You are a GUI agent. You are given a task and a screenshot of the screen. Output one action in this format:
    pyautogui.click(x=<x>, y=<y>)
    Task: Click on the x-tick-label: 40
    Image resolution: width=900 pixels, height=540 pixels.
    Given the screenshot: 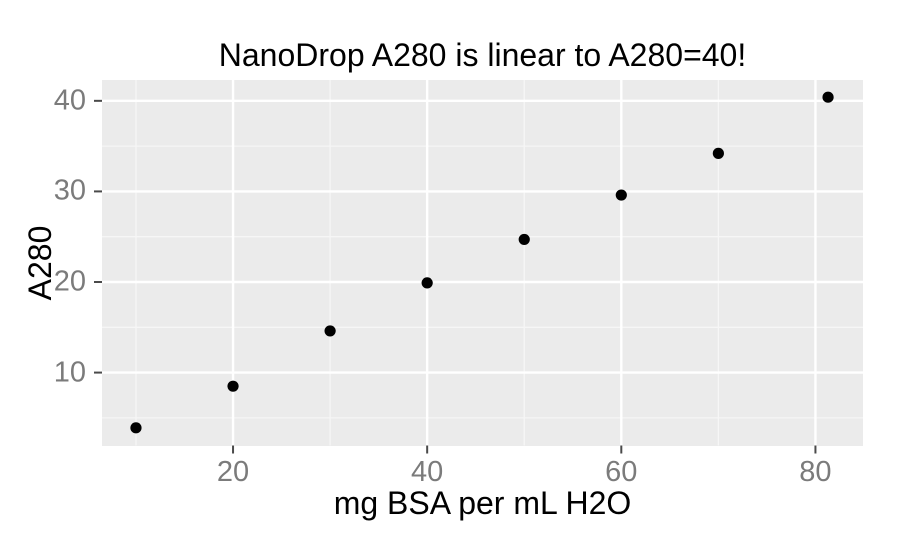 What is the action you would take?
    pyautogui.click(x=427, y=472)
    